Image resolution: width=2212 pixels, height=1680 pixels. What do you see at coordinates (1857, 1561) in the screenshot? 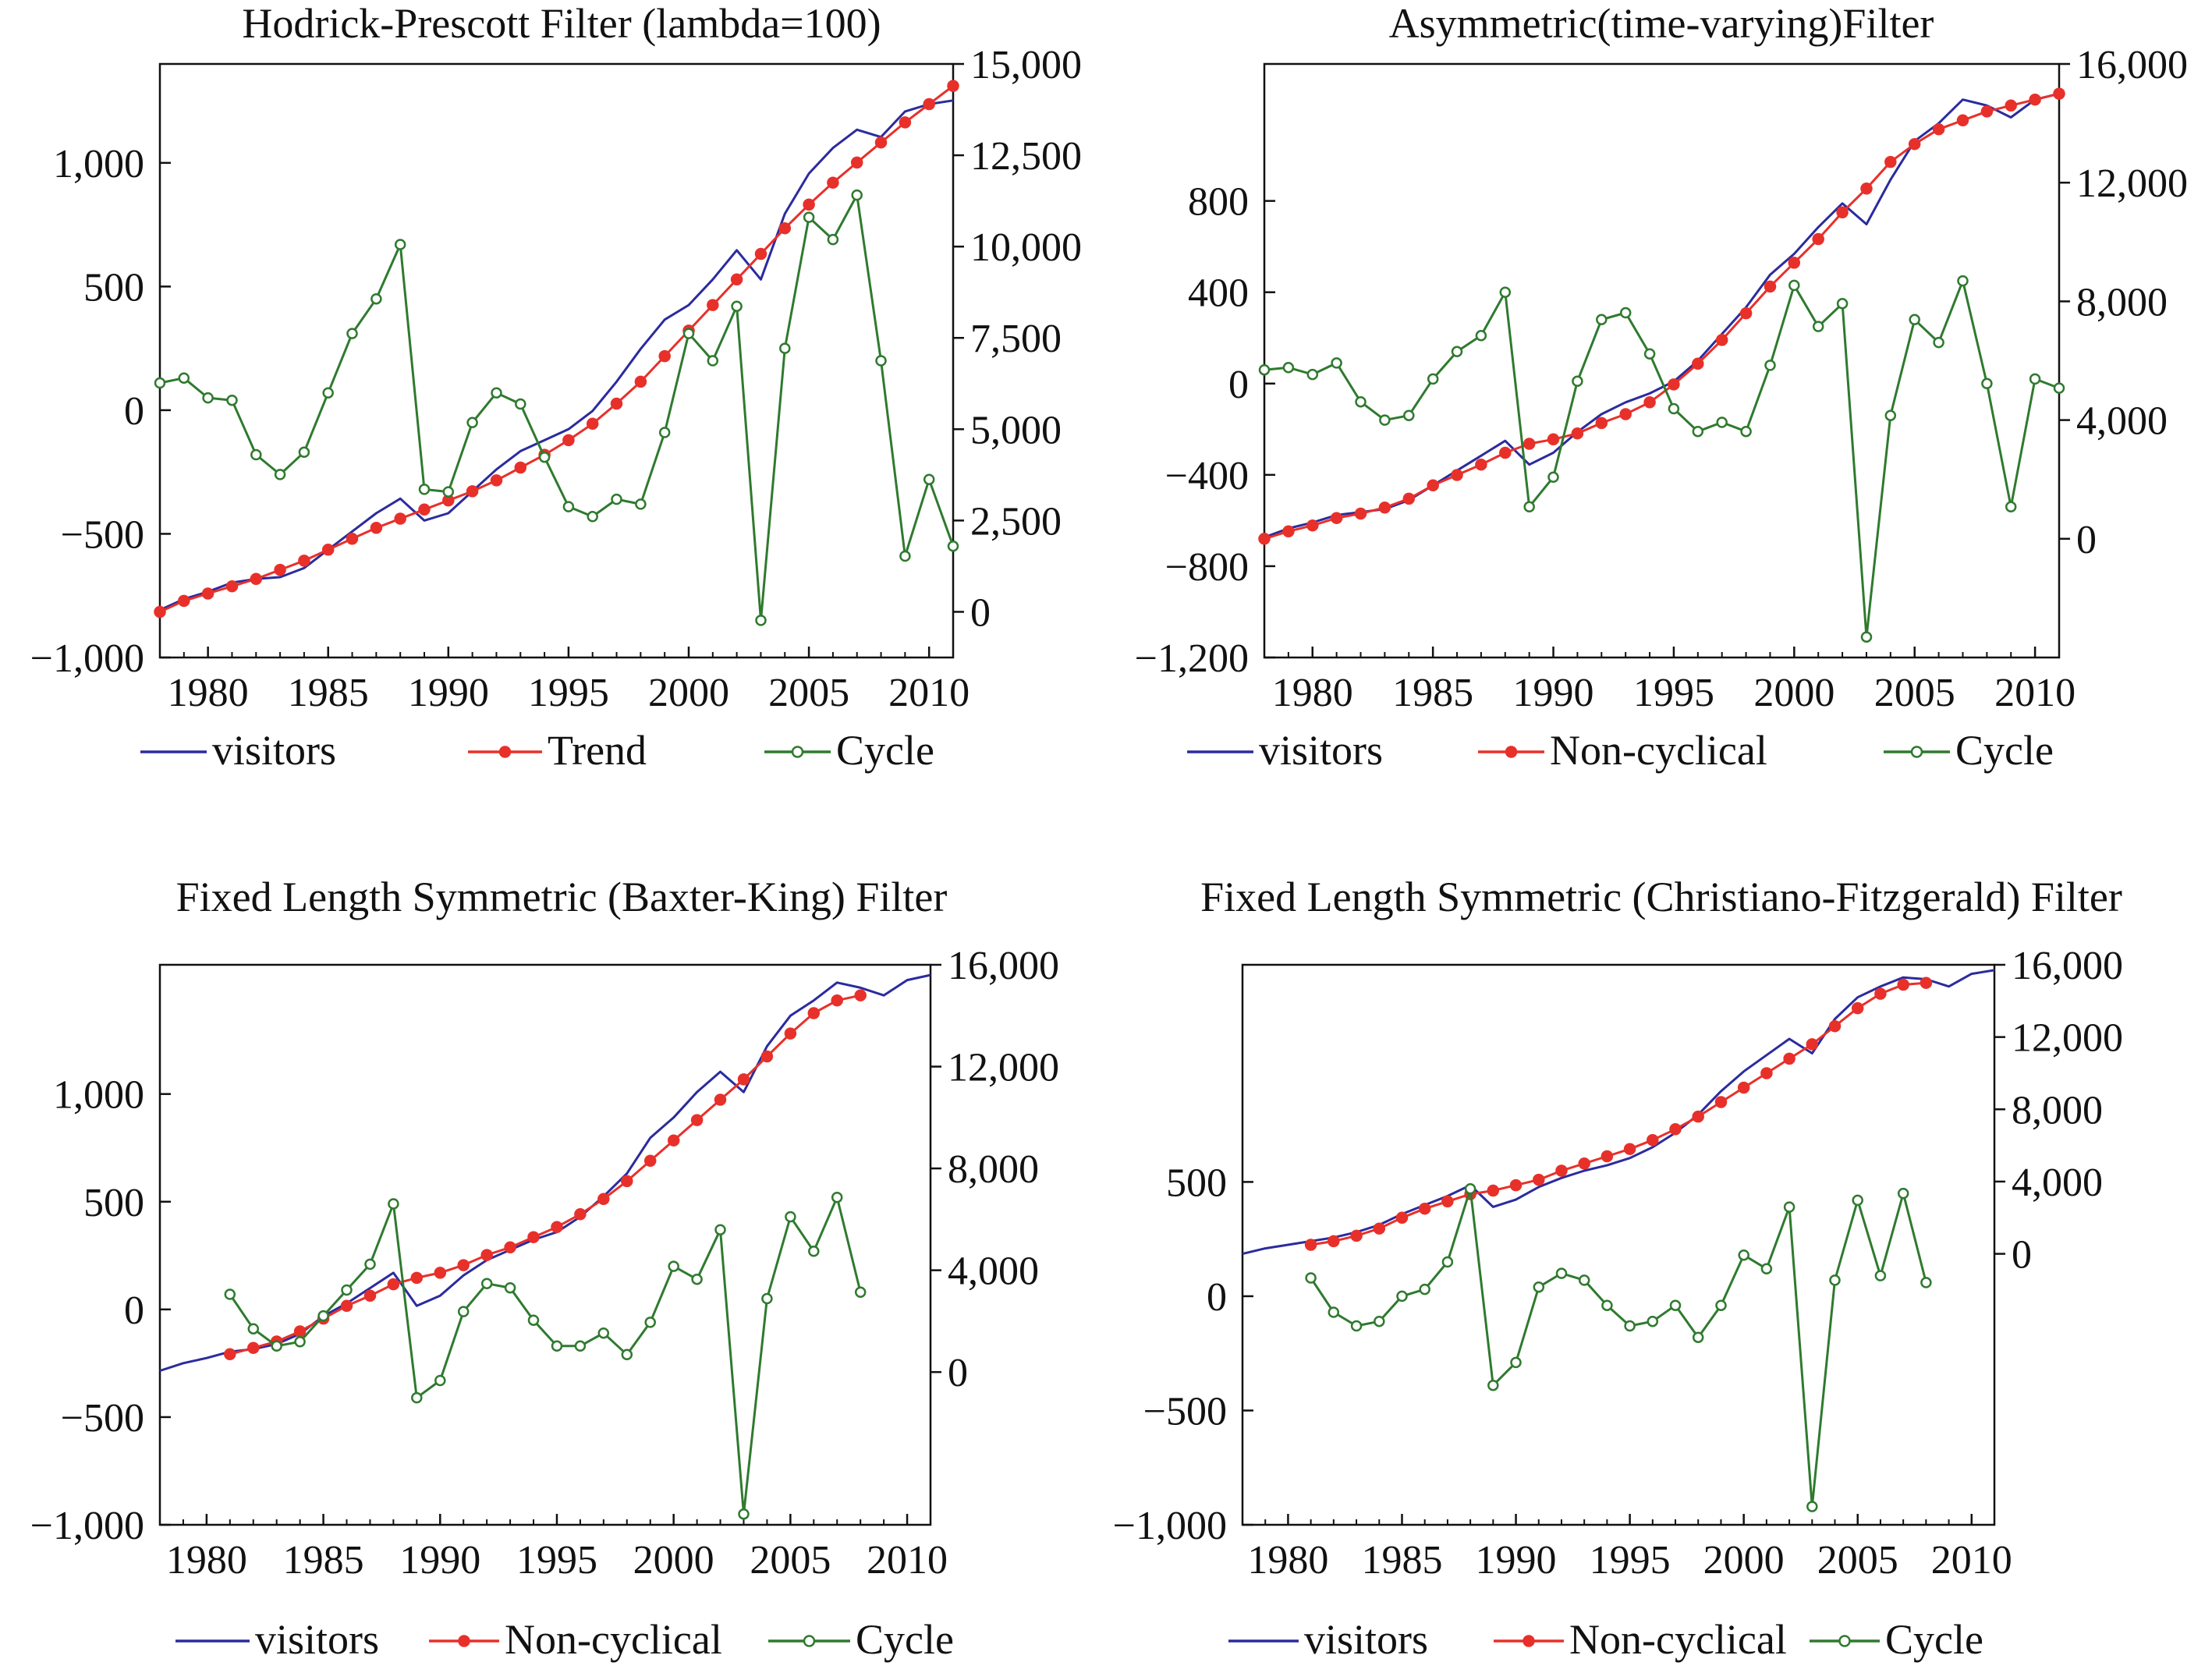
I see `x-tick-label: 2005` at bounding box center [1857, 1561].